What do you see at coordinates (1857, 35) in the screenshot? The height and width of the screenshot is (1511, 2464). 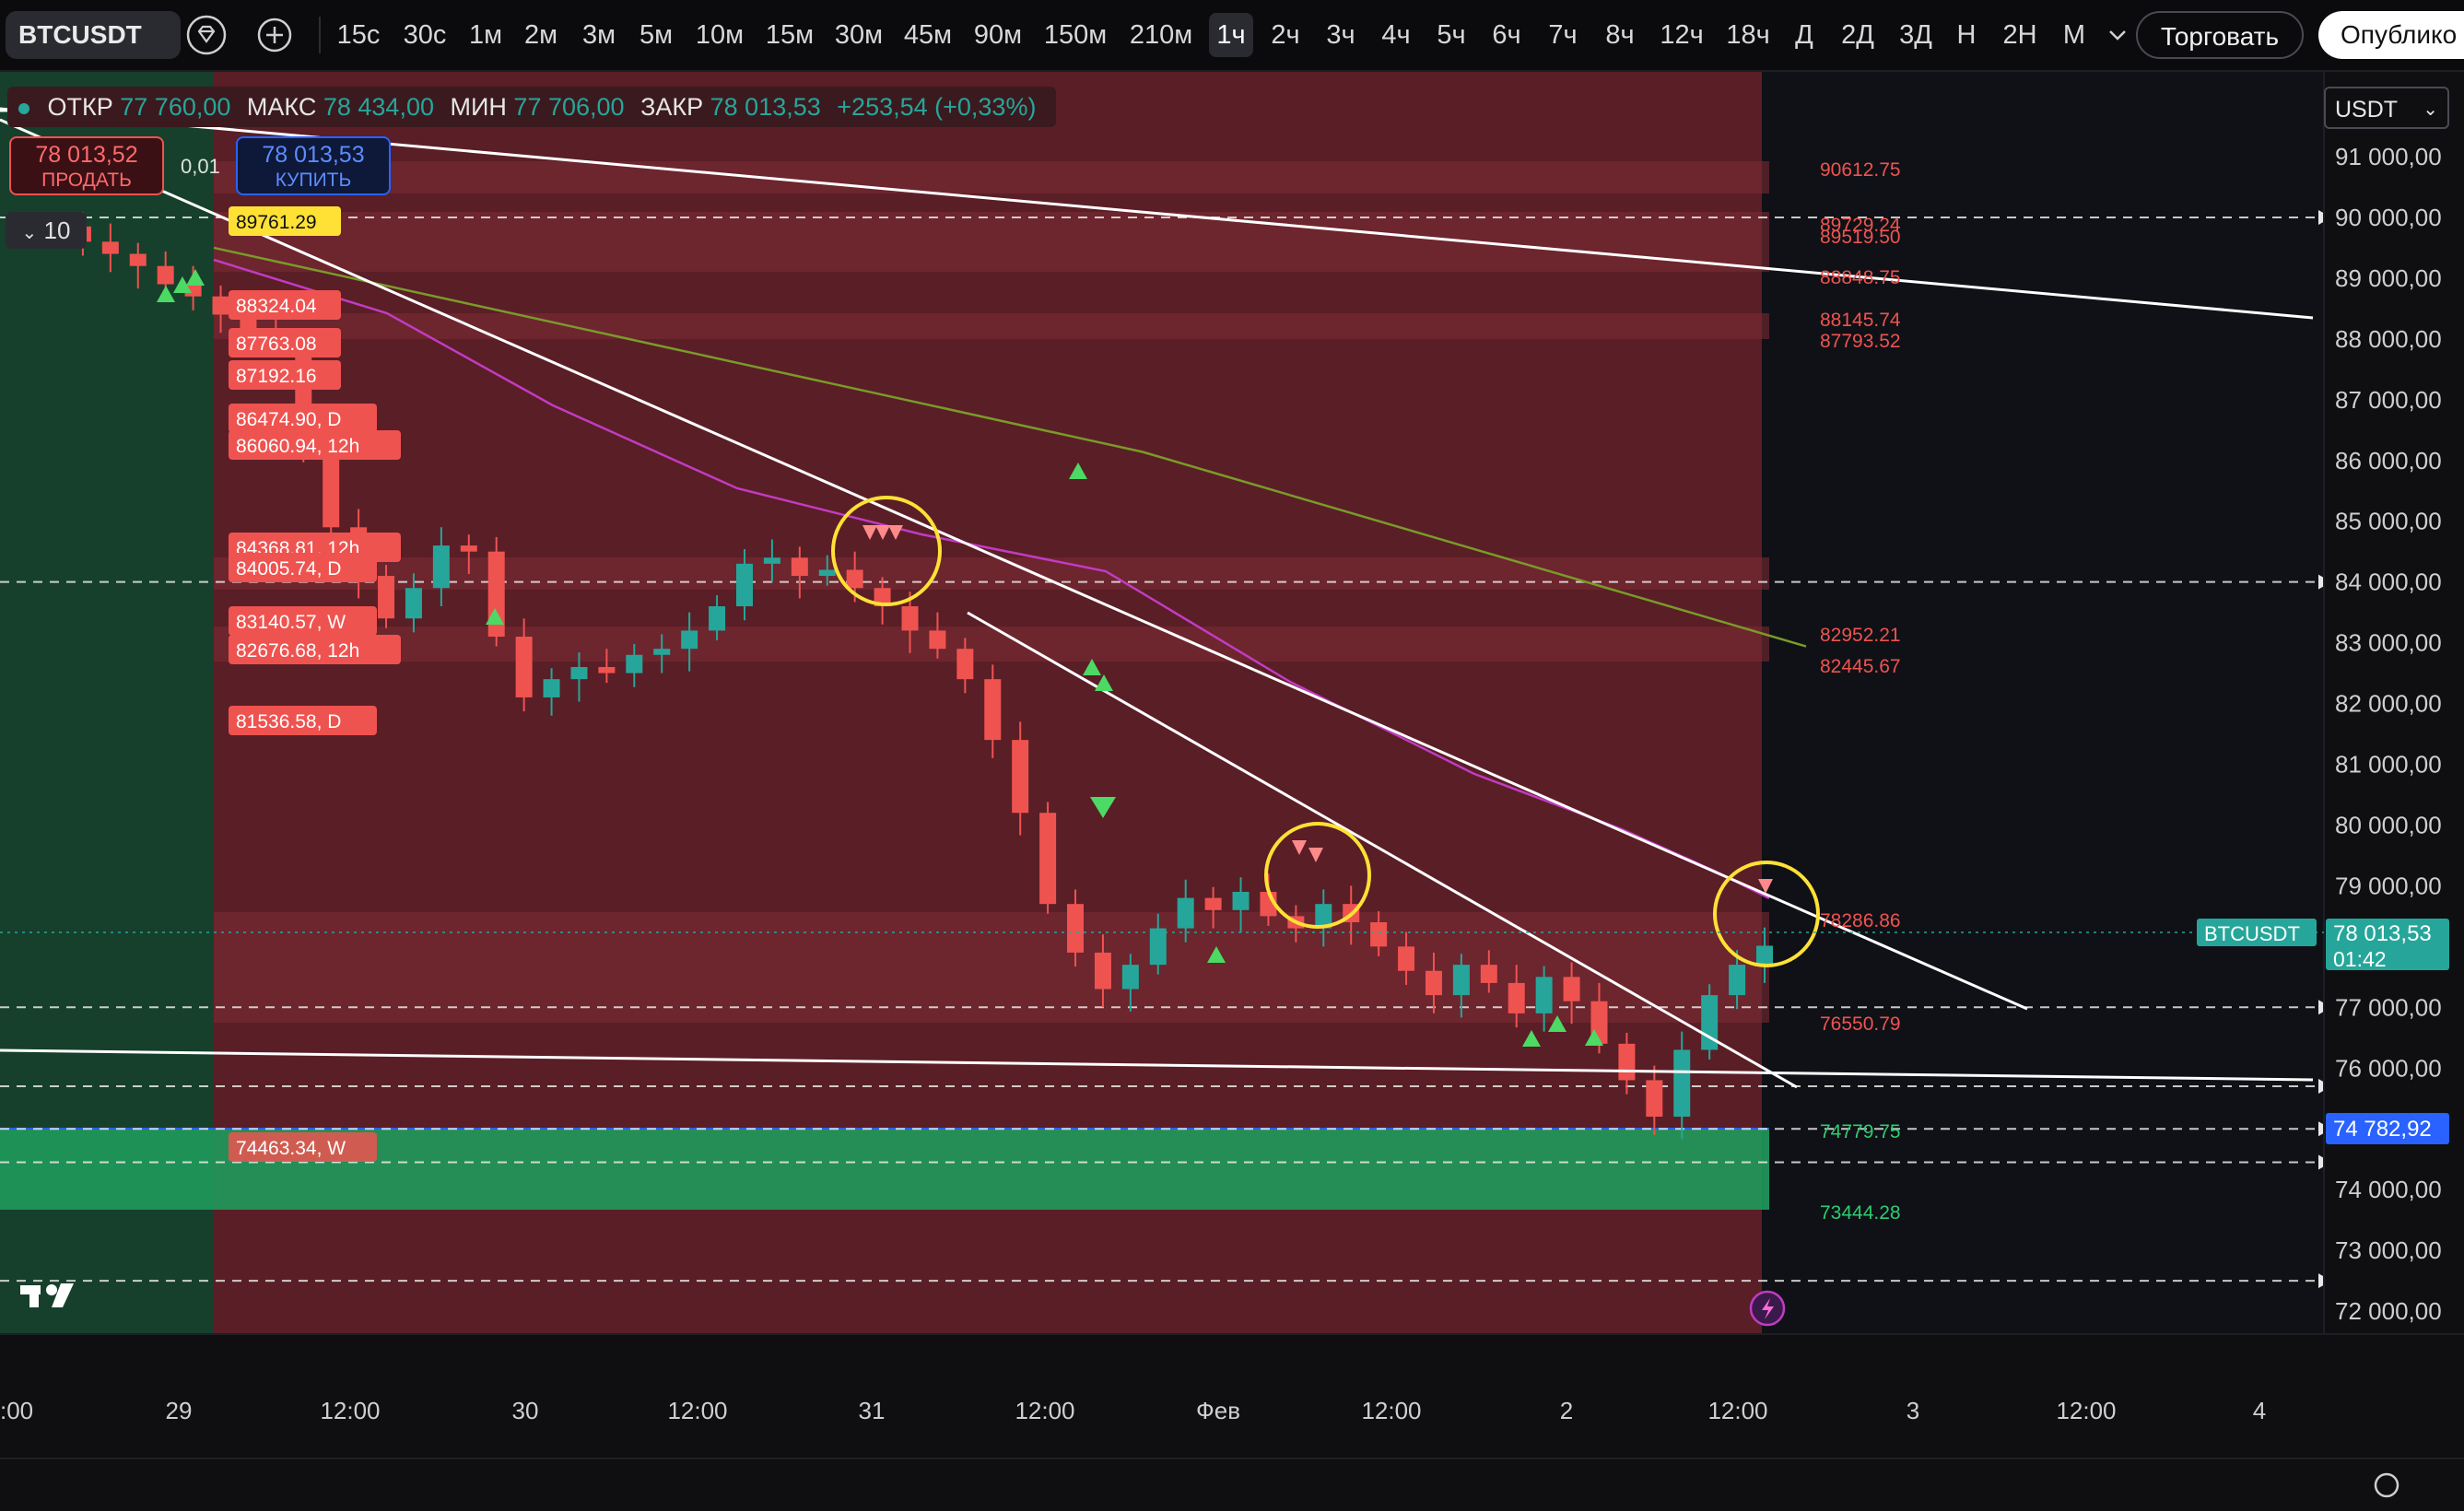 I see `interval-2Д: 2Д` at bounding box center [1857, 35].